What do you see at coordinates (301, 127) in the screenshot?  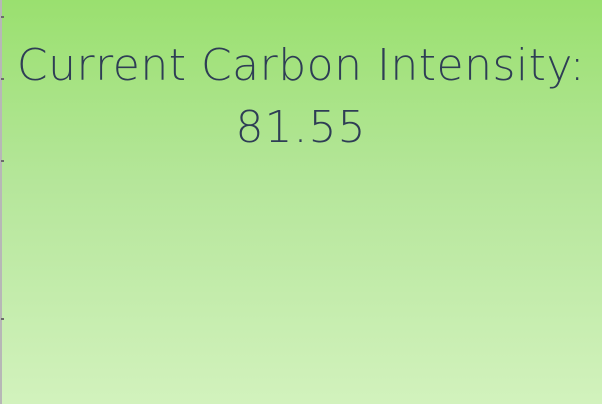 I see `carbon-intensity-value: 81.55` at bounding box center [301, 127].